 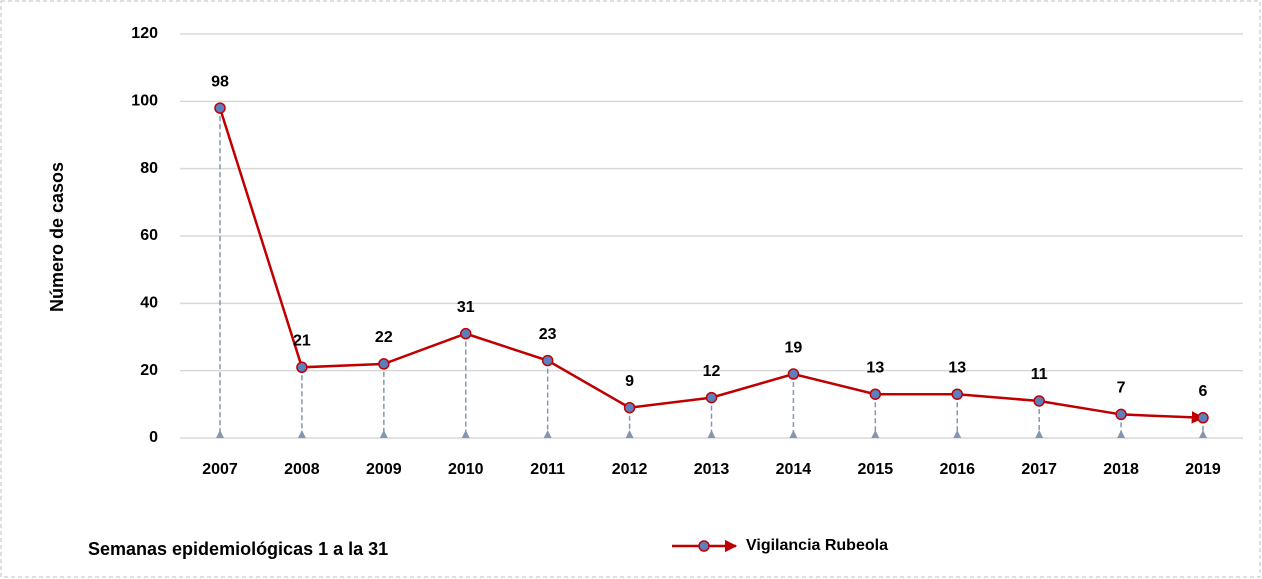 I want to click on x-axis-label: Semanas epidemiológicas 1 a la 31, so click(x=238, y=549).